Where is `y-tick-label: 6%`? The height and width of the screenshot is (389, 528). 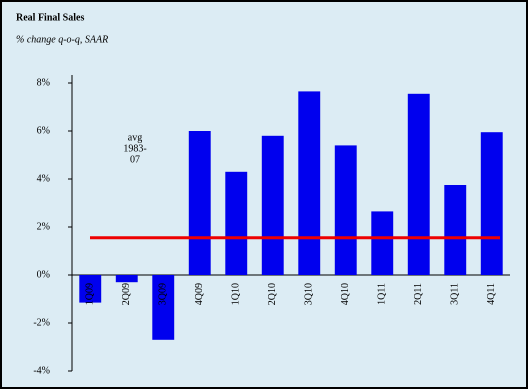 y-tick-label: 6% is located at coordinates (43, 130).